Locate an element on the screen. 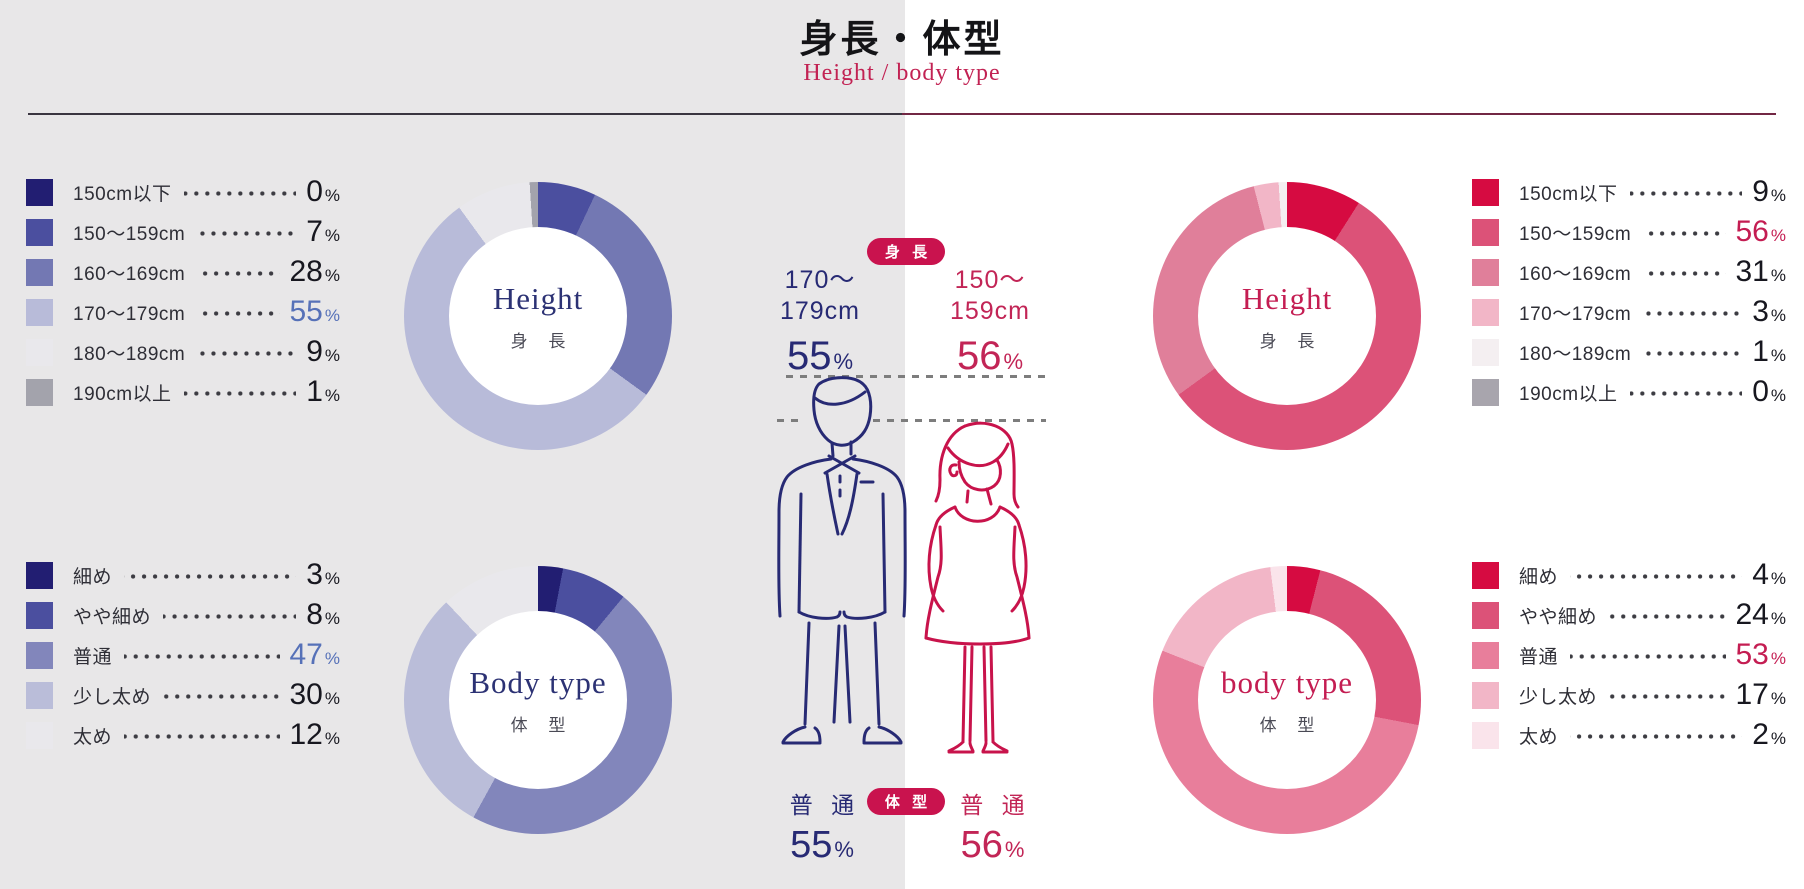 The width and height of the screenshot is (1804, 889). donut-male-height: Height 身 長 is located at coordinates (538, 316).